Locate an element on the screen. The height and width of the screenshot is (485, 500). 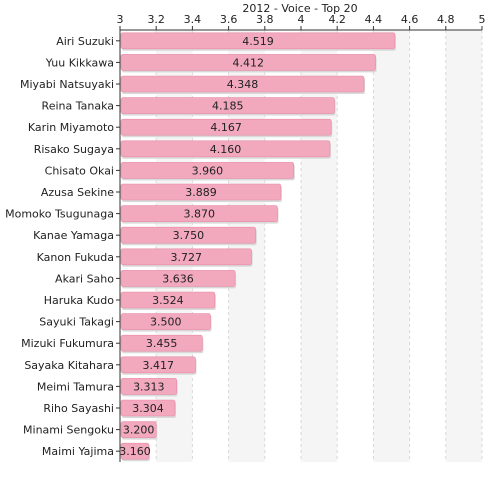
x-tick-label: 4.4 is located at coordinates (374, 19).